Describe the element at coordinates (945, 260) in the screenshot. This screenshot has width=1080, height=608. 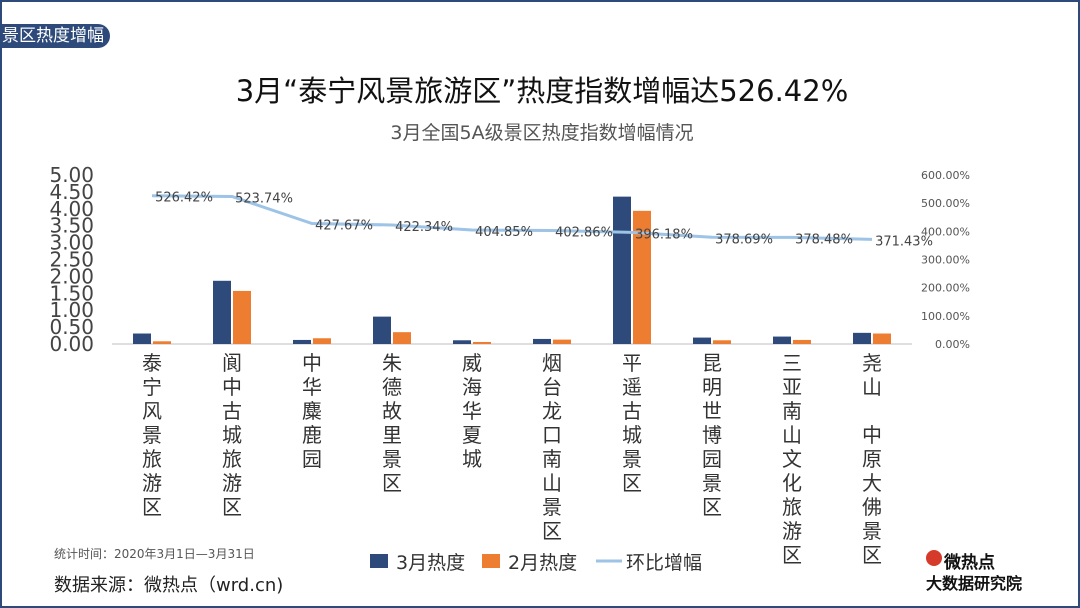
I see `y-right-tick-label: 300.00%` at that location.